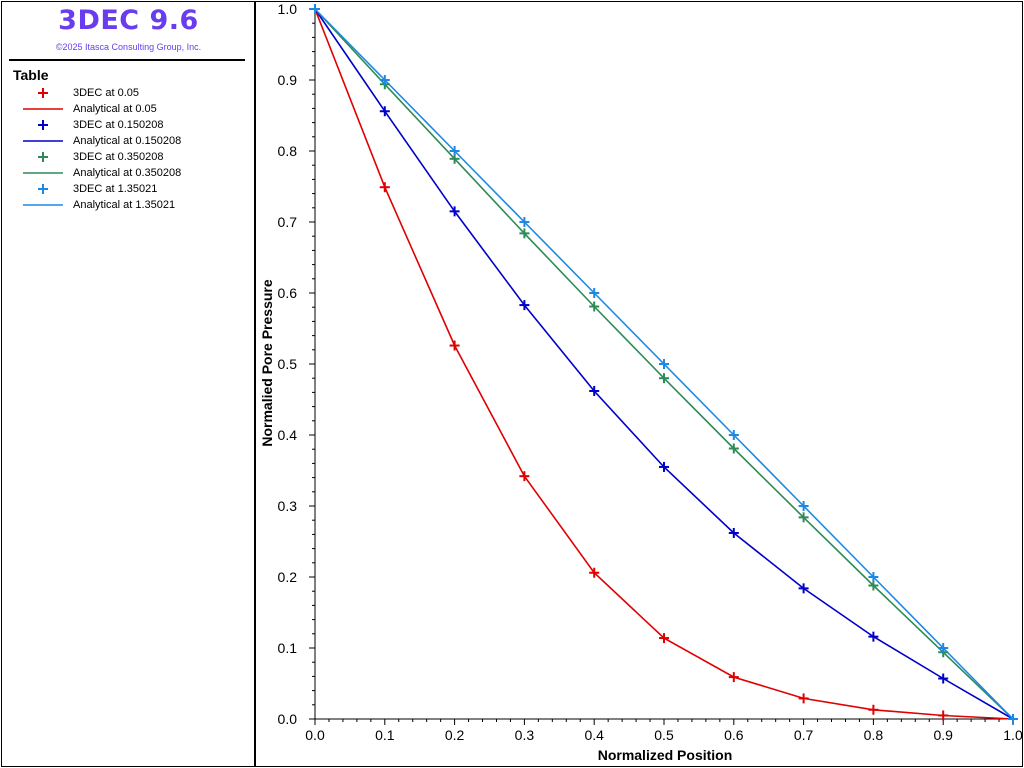 The image size is (1024, 768). I want to click on legend-item-label: 3DEC at 0.05, so click(106, 93).